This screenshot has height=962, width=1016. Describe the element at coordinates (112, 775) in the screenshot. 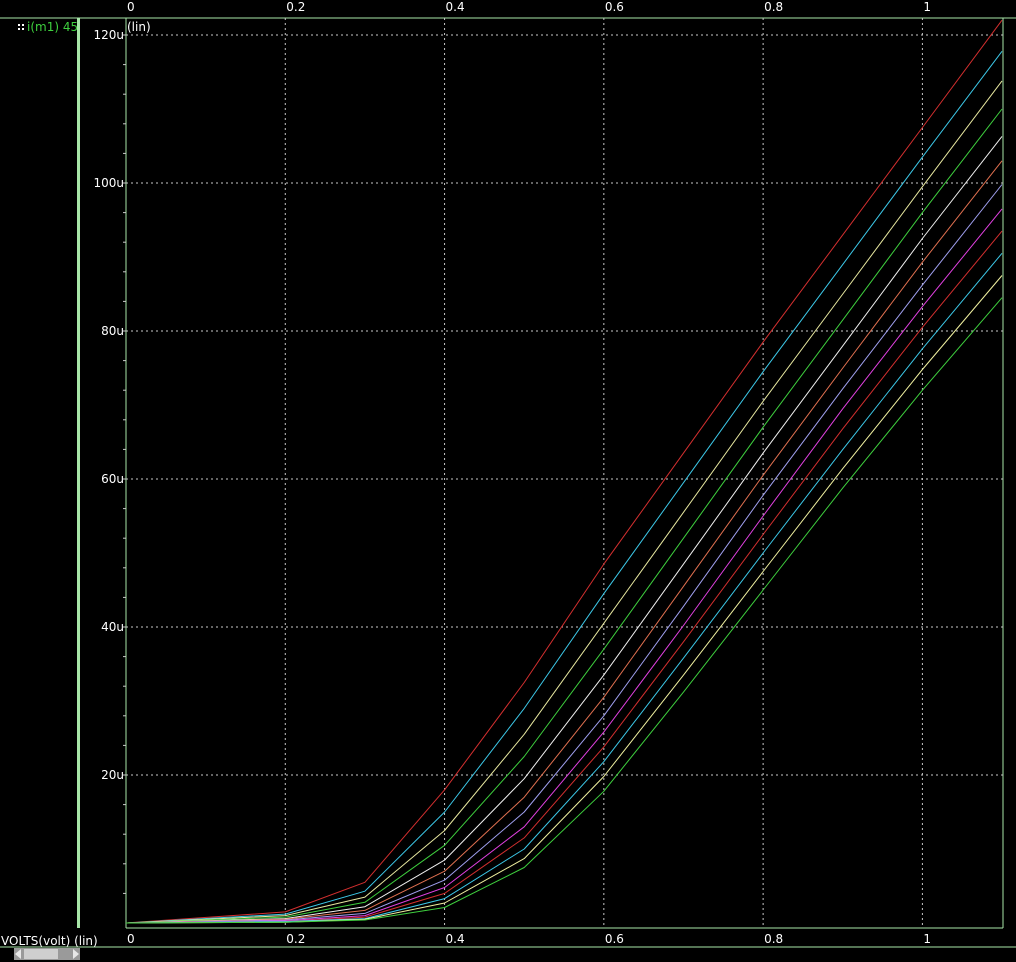

I see `y-tick-label: 20u` at that location.